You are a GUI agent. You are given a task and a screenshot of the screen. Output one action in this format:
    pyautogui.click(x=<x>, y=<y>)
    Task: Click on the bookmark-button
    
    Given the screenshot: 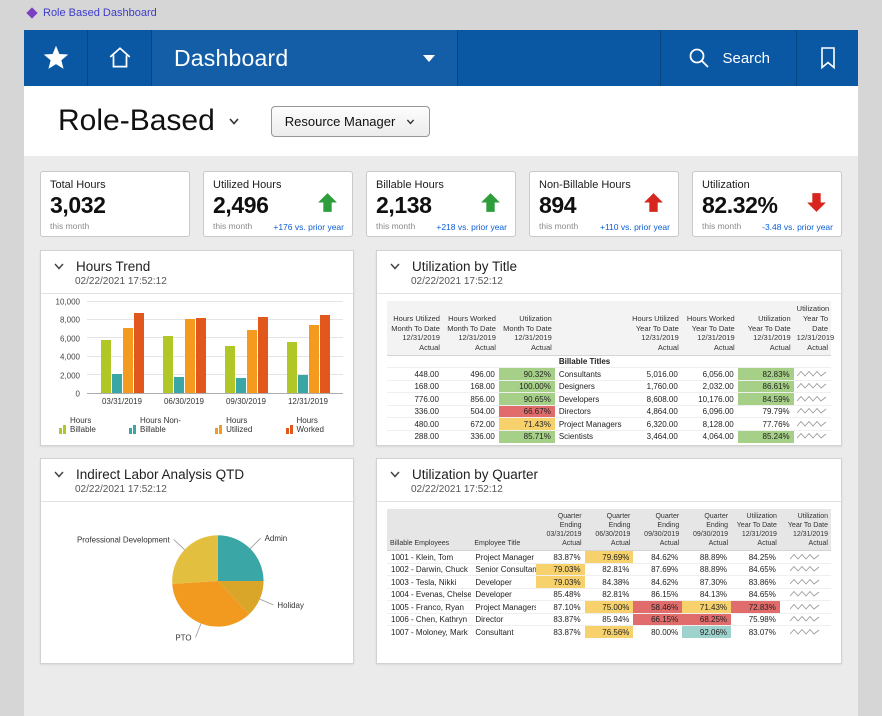 What is the action you would take?
    pyautogui.click(x=827, y=58)
    